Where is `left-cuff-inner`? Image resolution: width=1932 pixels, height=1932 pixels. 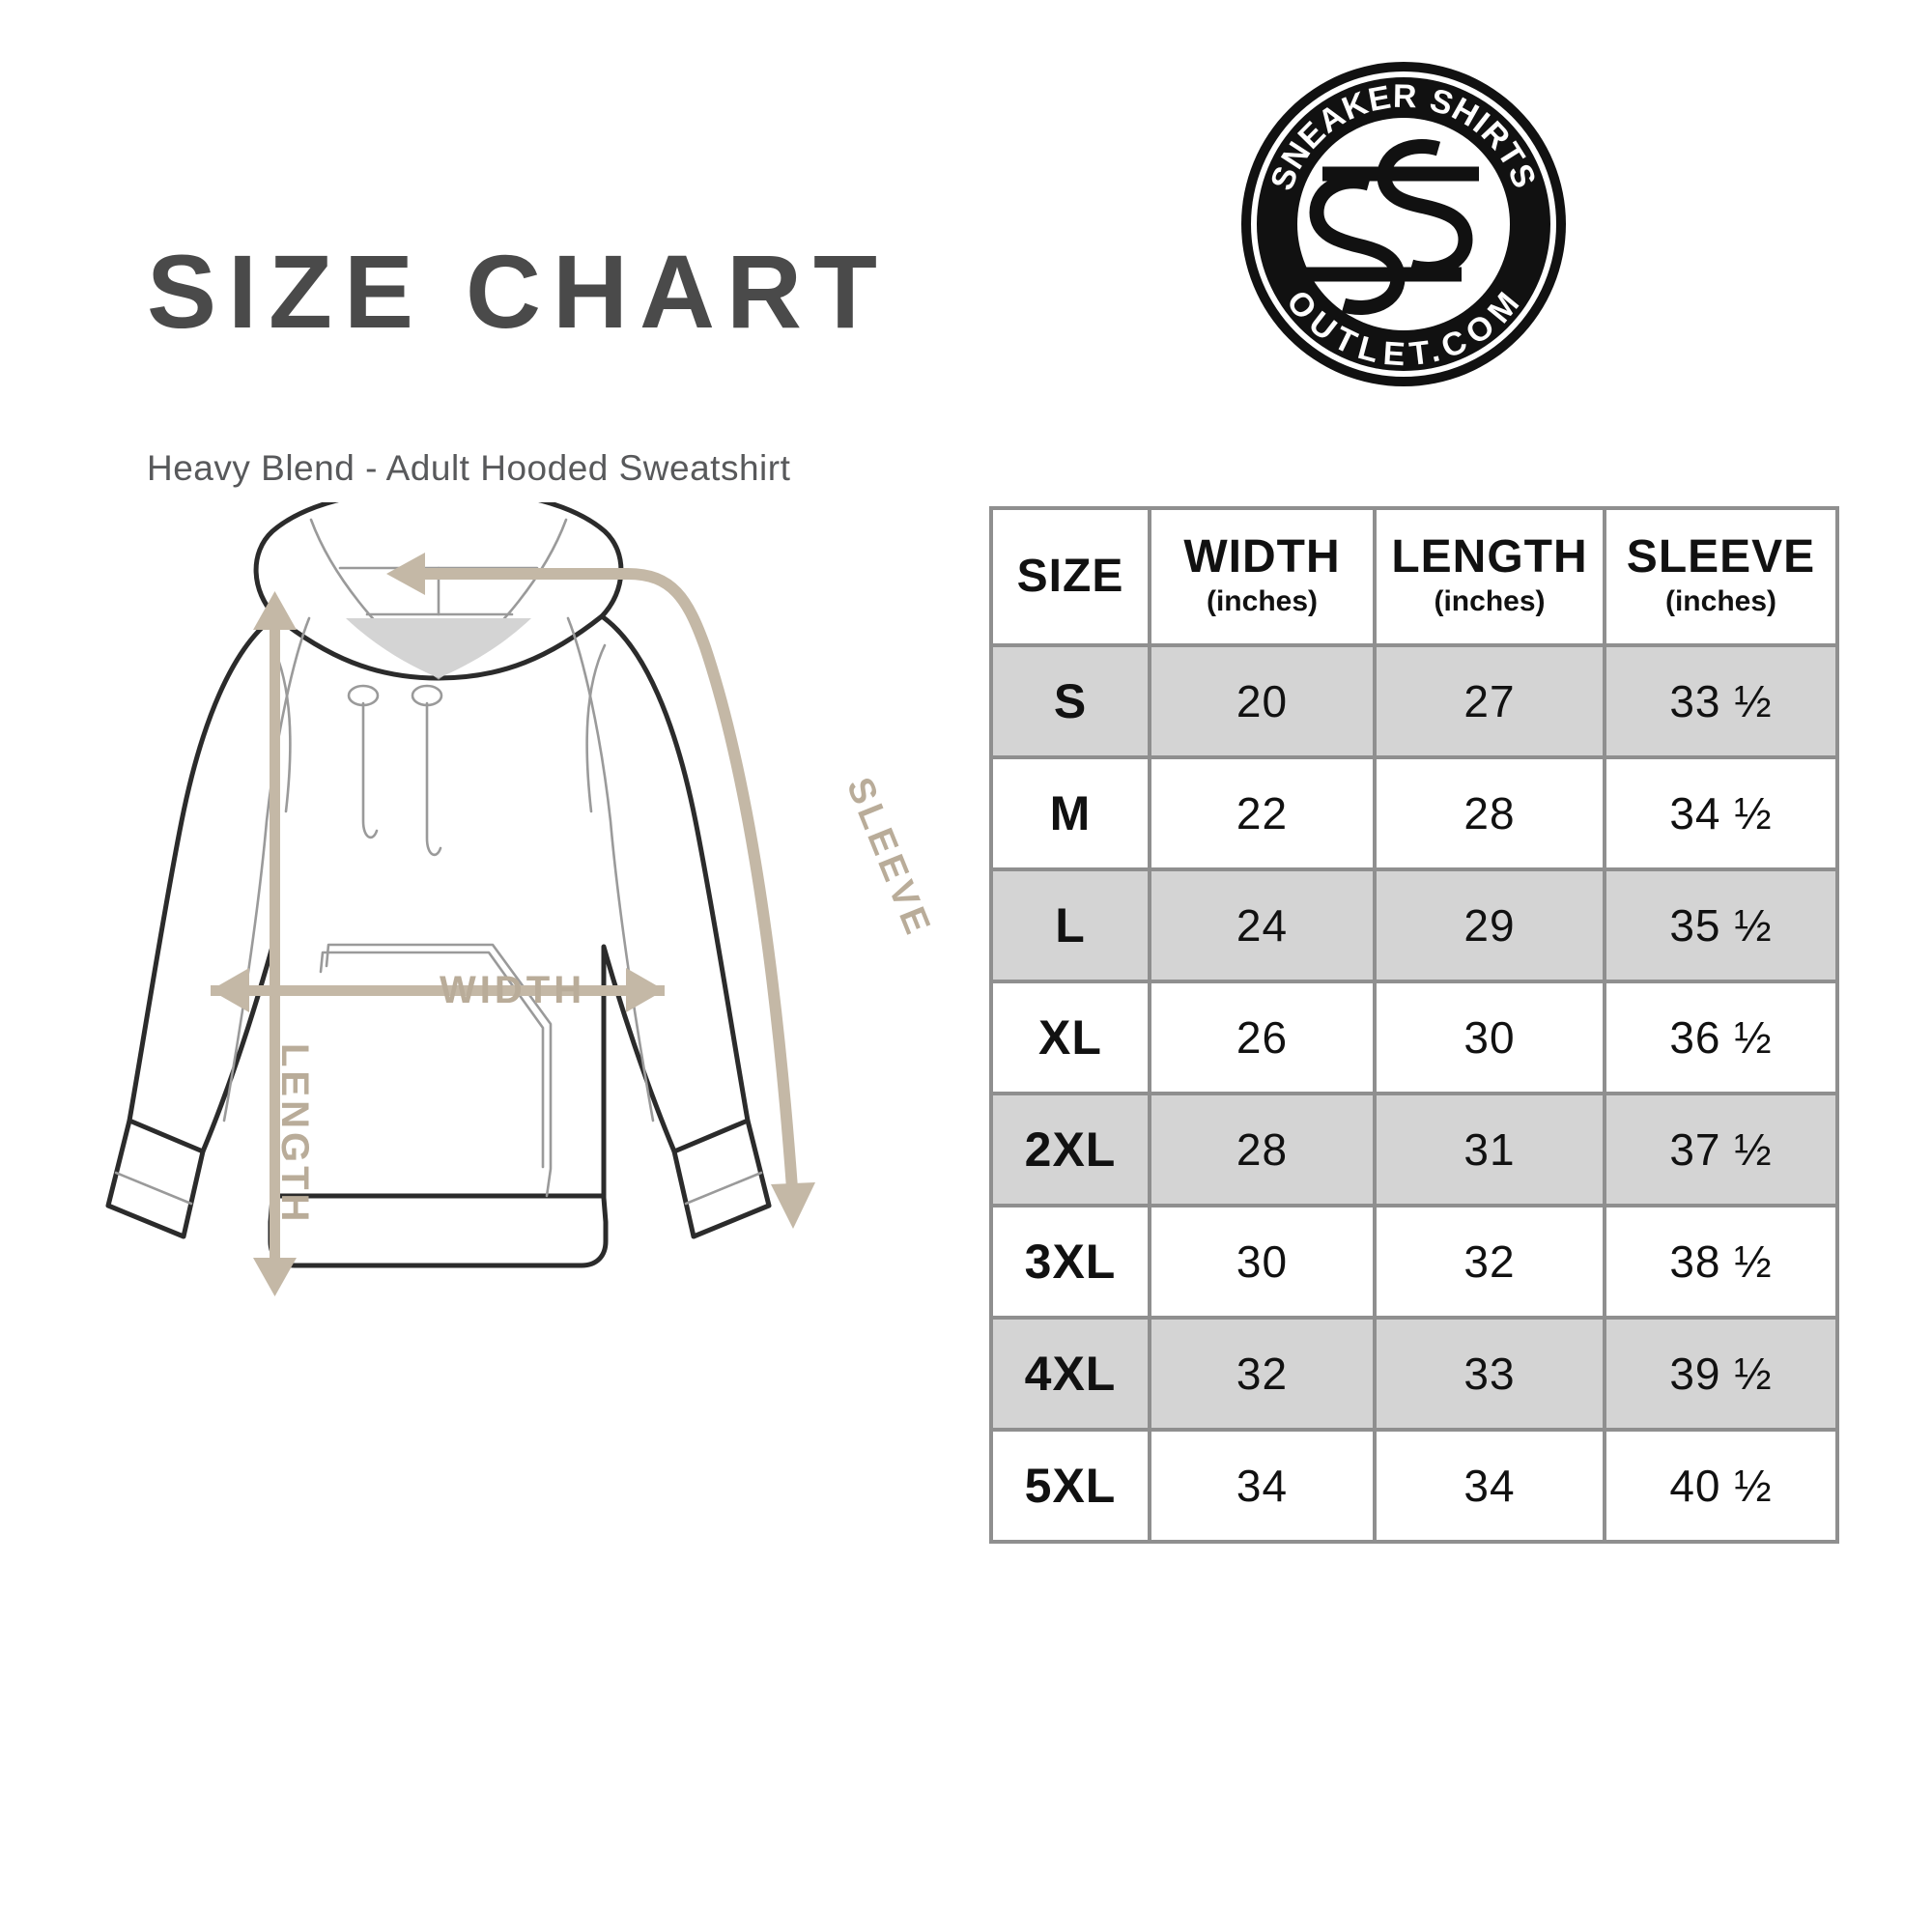
left-cuff-inner is located at coordinates (153, 1188).